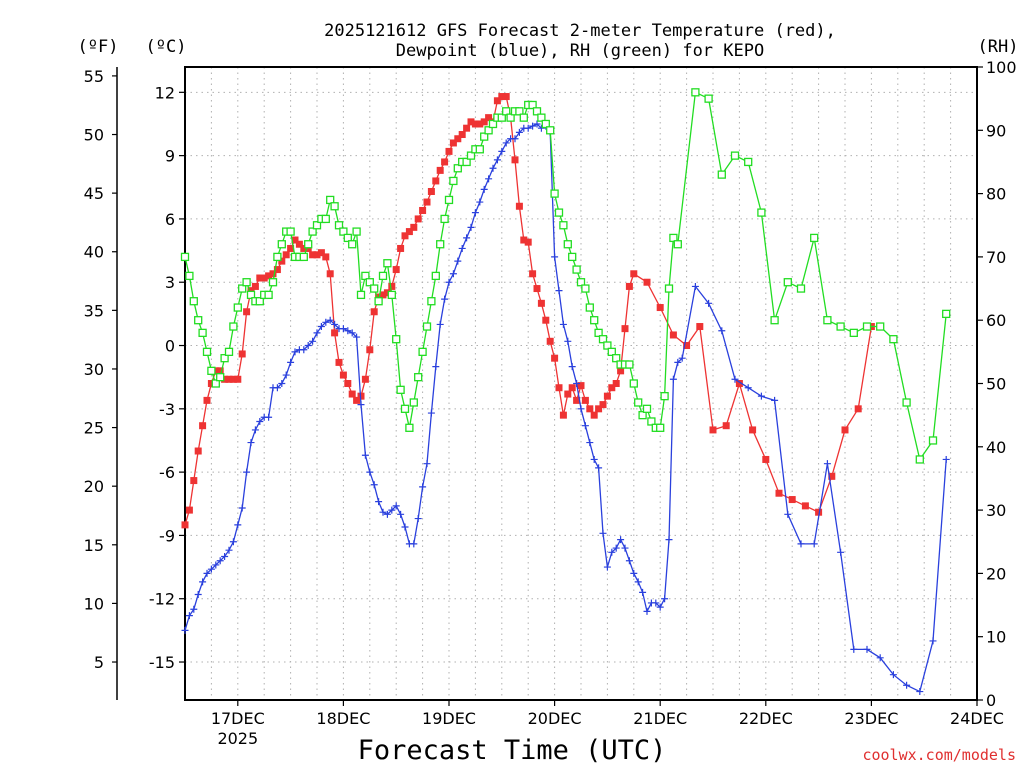  What do you see at coordinates (94, 486) in the screenshot?
I see `fahrenheit-tick-label: 20` at bounding box center [94, 486].